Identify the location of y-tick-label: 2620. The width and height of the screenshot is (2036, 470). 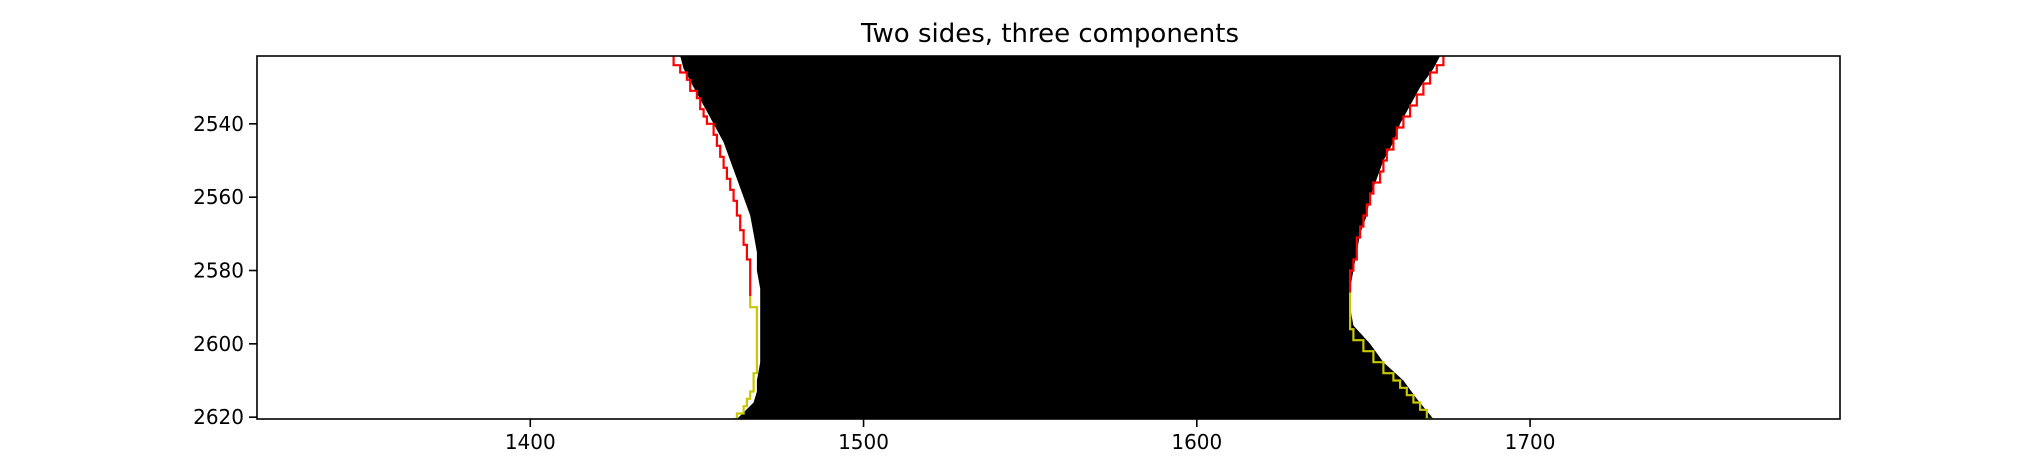
(218, 417).